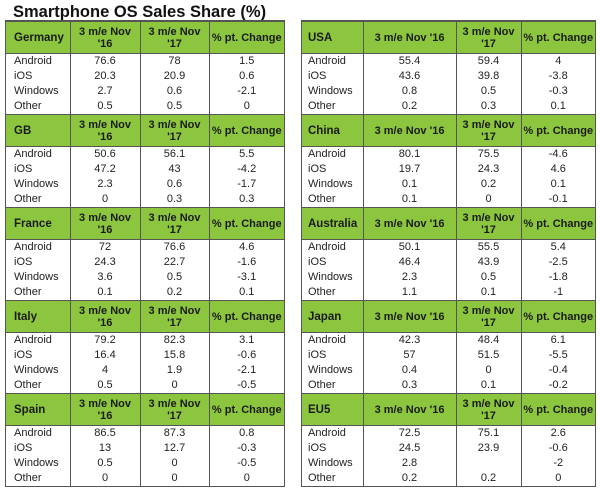 The image size is (600, 494). Describe the element at coordinates (557, 61) in the screenshot. I see `value-cell: 4` at that location.